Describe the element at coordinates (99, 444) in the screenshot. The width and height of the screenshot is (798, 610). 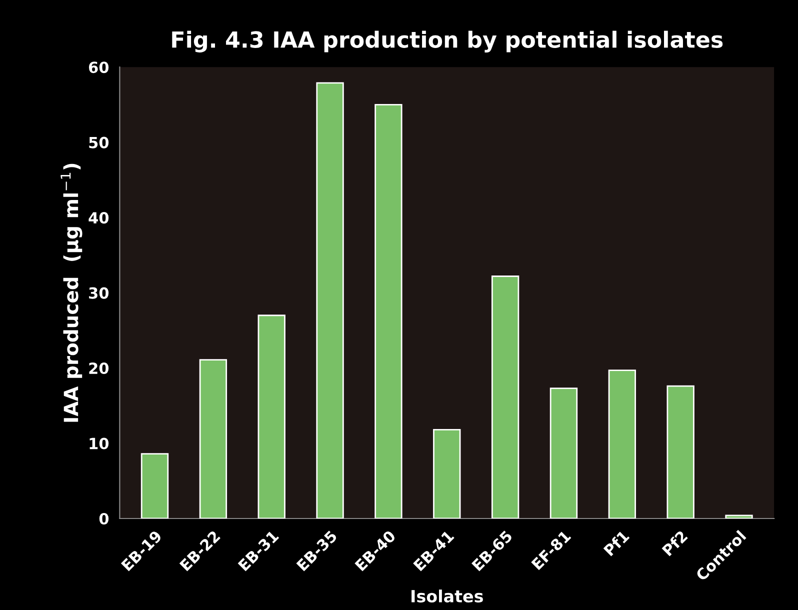
I see `y-tick-label: 10` at that location.